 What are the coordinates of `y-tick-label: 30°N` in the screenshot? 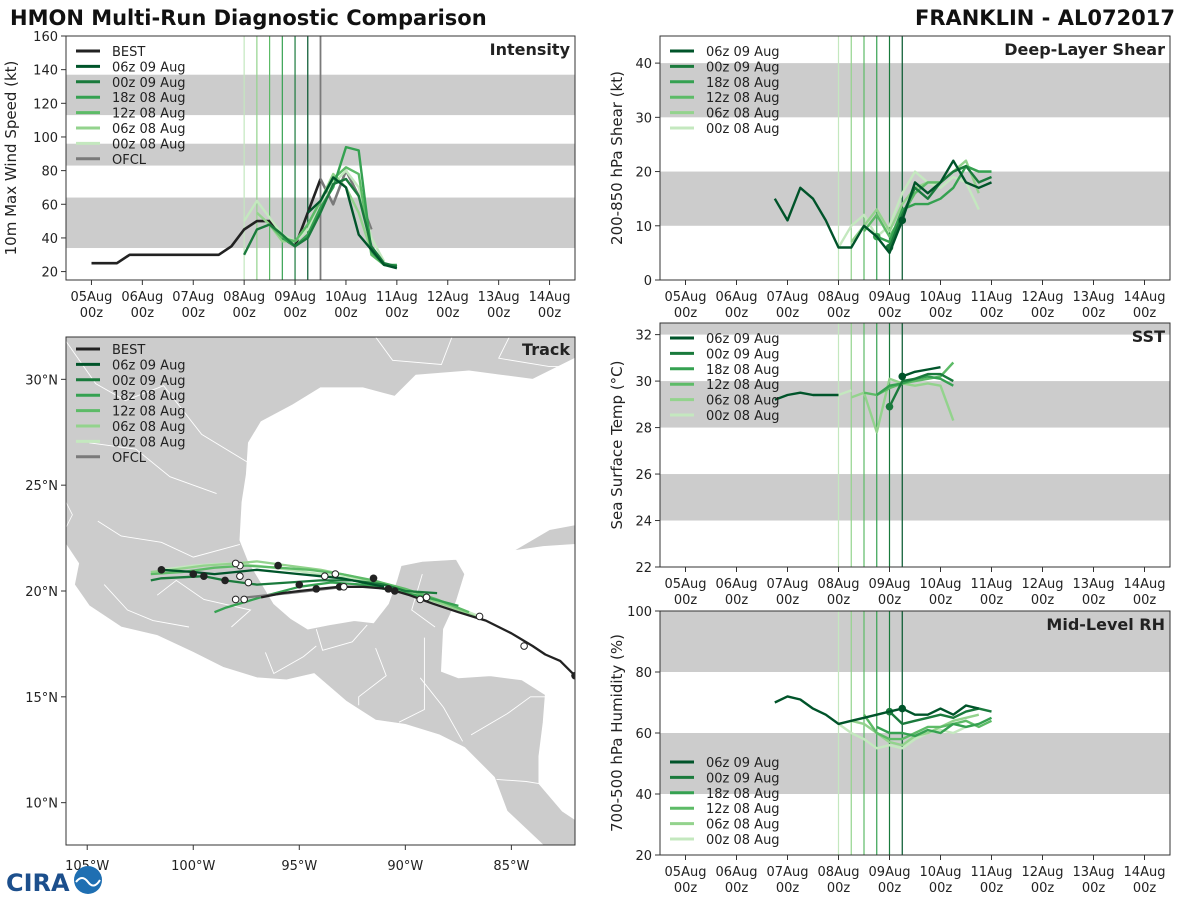 It's located at (41, 380).